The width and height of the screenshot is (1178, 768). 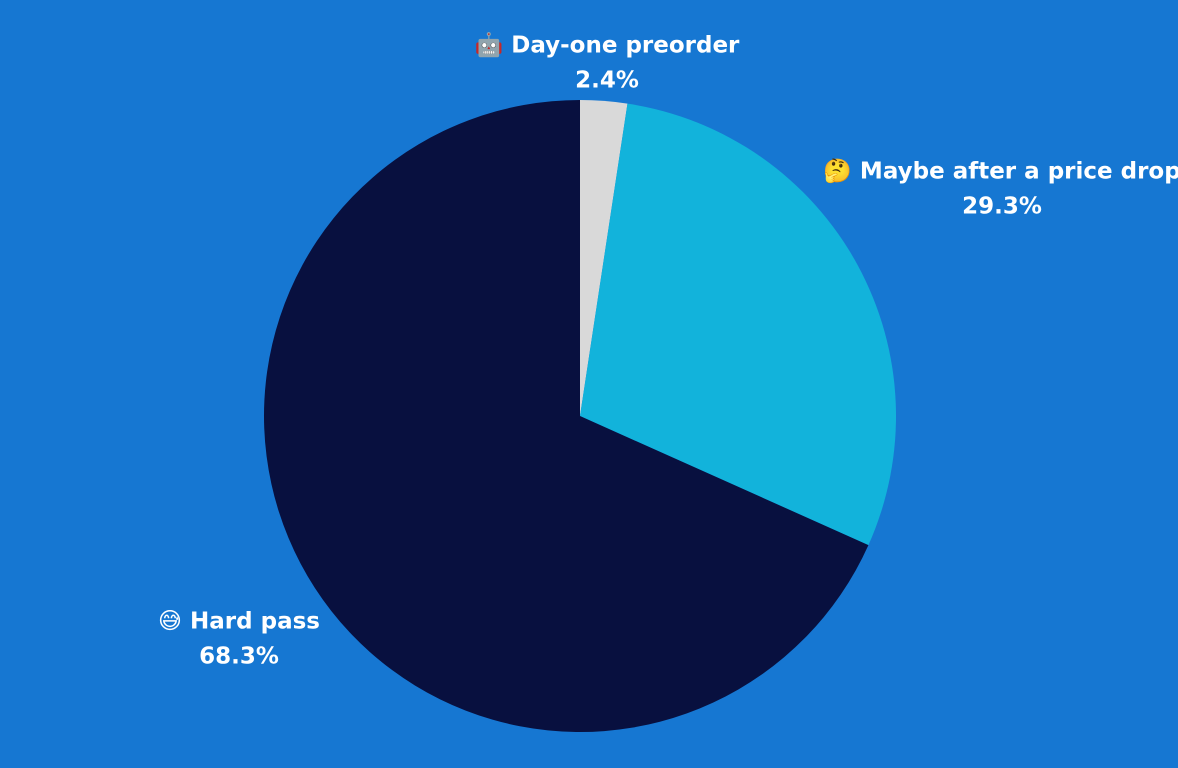 What do you see at coordinates (239, 657) in the screenshot?
I see `slice-value-label: 68.3%` at bounding box center [239, 657].